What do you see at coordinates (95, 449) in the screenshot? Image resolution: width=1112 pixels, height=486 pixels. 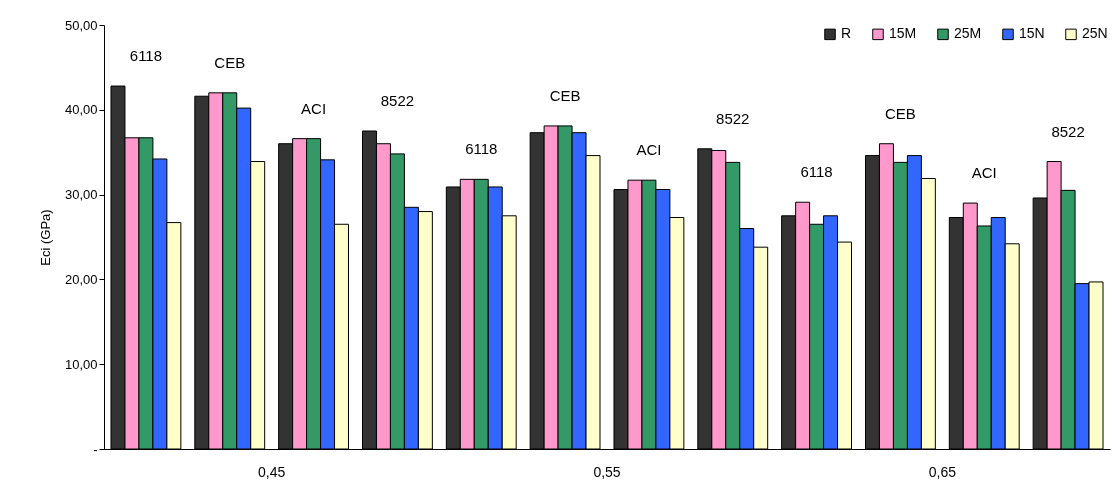 I see `y-tick-label: -` at bounding box center [95, 449].